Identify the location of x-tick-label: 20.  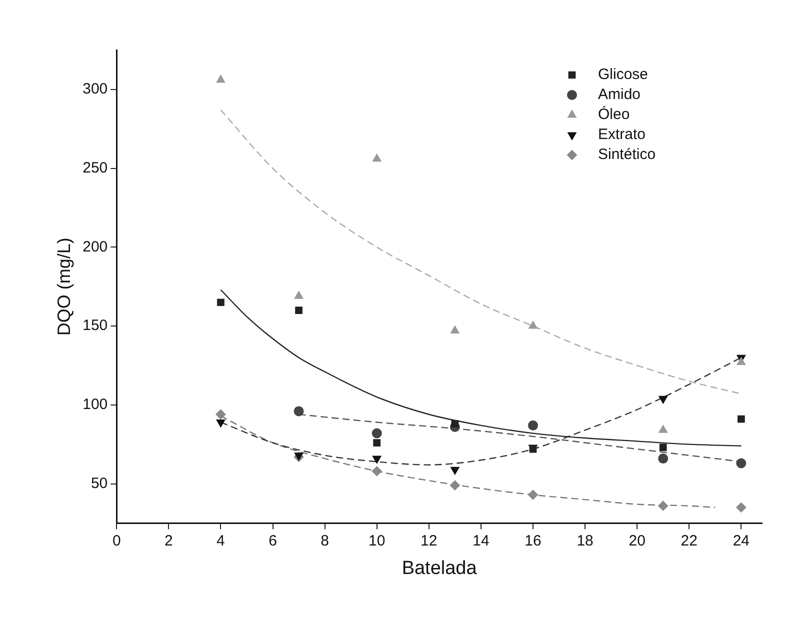
(637, 541).